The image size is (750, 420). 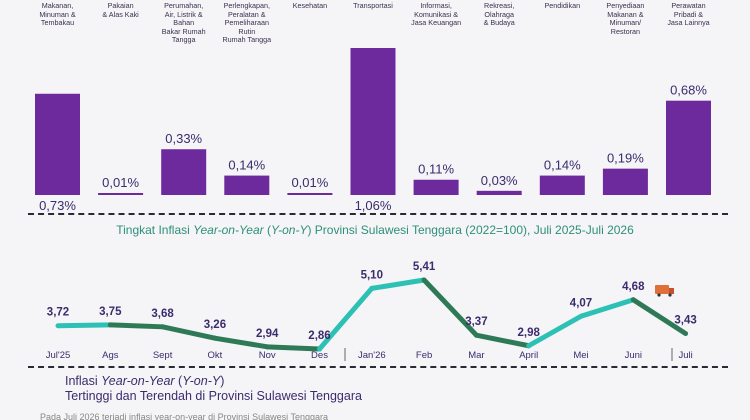 What do you see at coordinates (562, 5) in the screenshot?
I see `bar-category-label-8: Pendidikan` at bounding box center [562, 5].